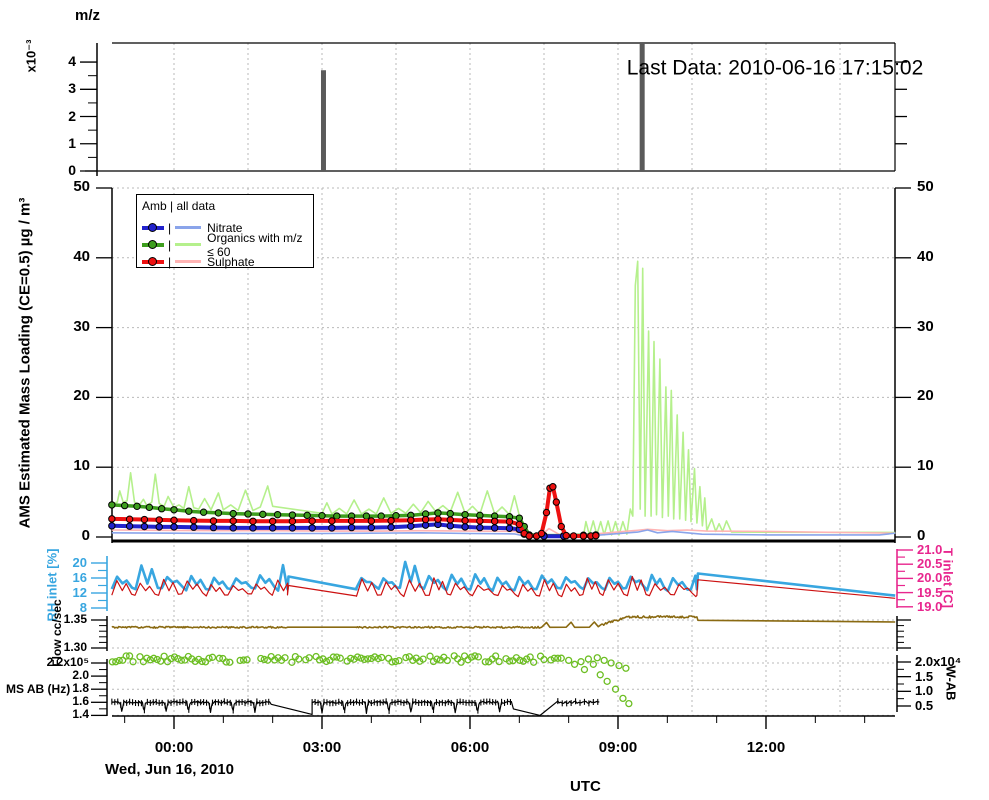 This screenshot has width=989, height=800. What do you see at coordinates (225, 261) in the screenshot?
I see `legend-entry: | Sulphate` at bounding box center [225, 261].